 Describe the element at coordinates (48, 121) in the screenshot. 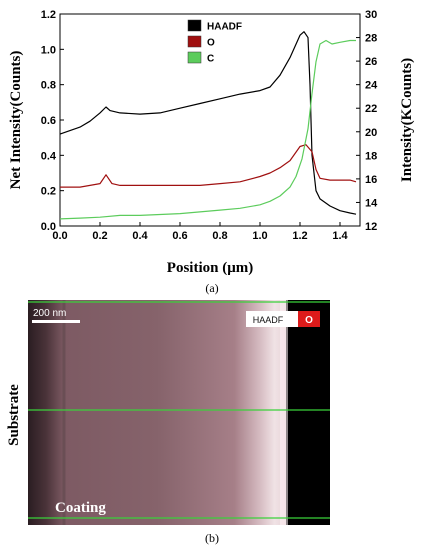

I see `y-tick-label: 0.6` at that location.